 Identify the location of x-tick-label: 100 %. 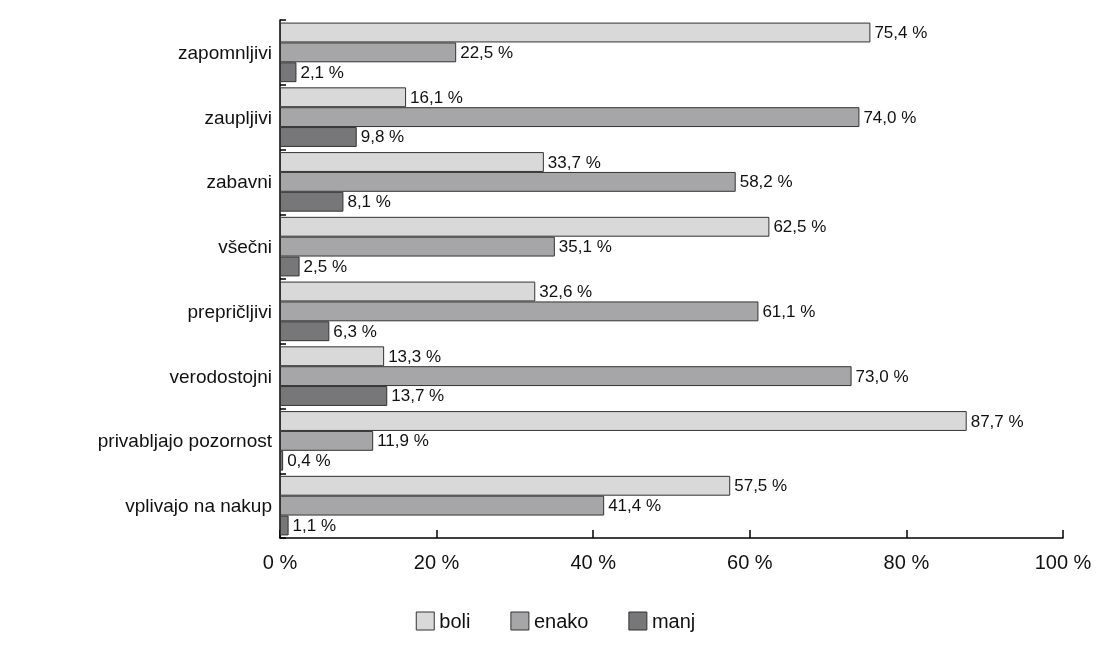
(1063, 562).